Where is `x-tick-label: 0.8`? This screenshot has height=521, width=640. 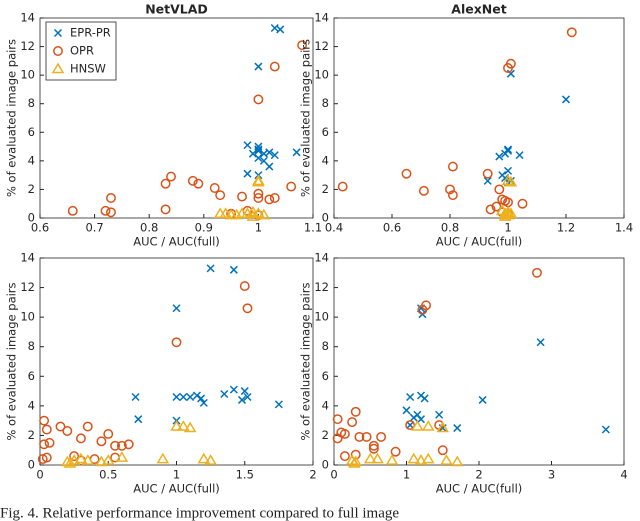 x-tick-label: 0.8 is located at coordinates (450, 228).